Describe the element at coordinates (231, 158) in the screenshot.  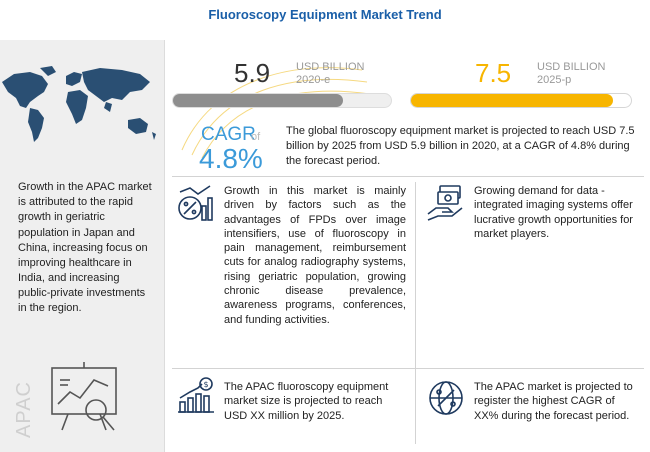
I see `cagr-value: 4.8%` at that location.